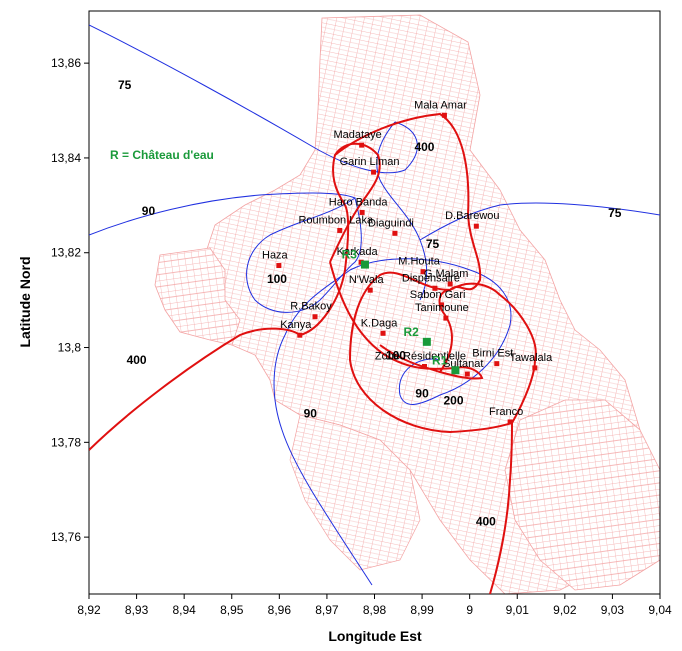 This screenshot has height=651, width=682. I want to click on x-tick-label: 9,02, so click(565, 610).